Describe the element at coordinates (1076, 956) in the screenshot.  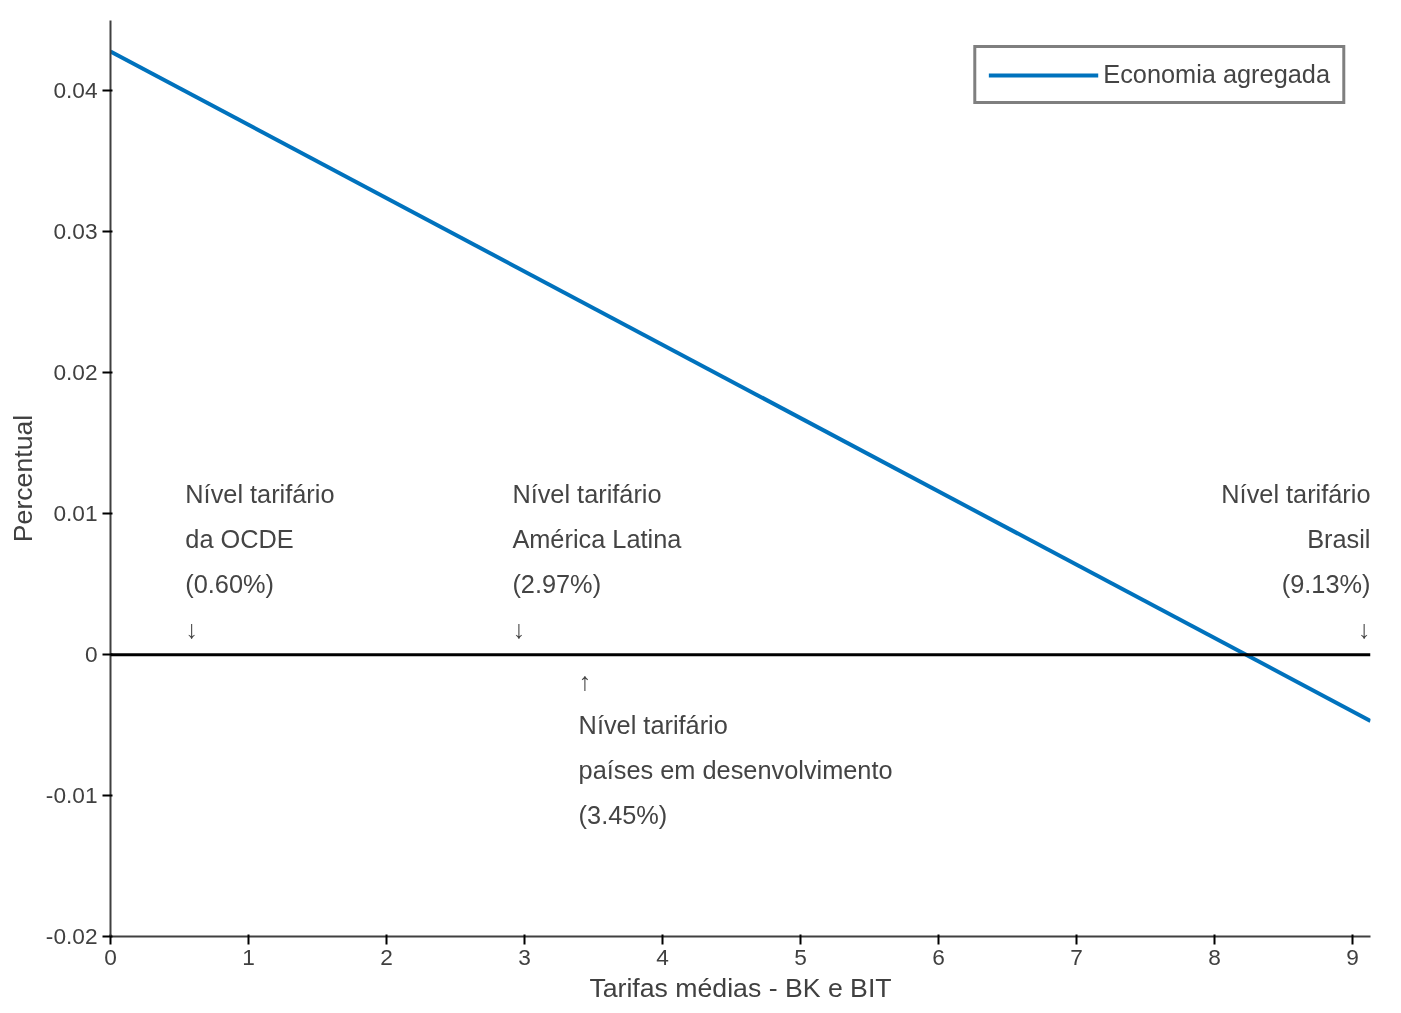
I see `x-tick-label: 7` at that location.